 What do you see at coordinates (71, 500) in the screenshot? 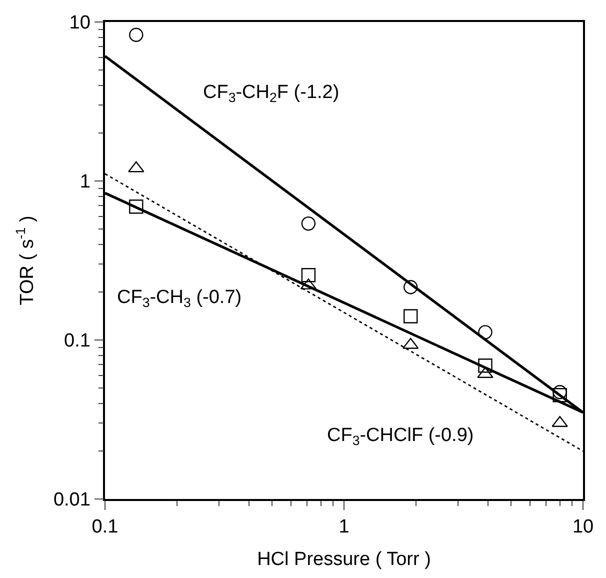
I see `y-tick-label: 0.01` at bounding box center [71, 500].